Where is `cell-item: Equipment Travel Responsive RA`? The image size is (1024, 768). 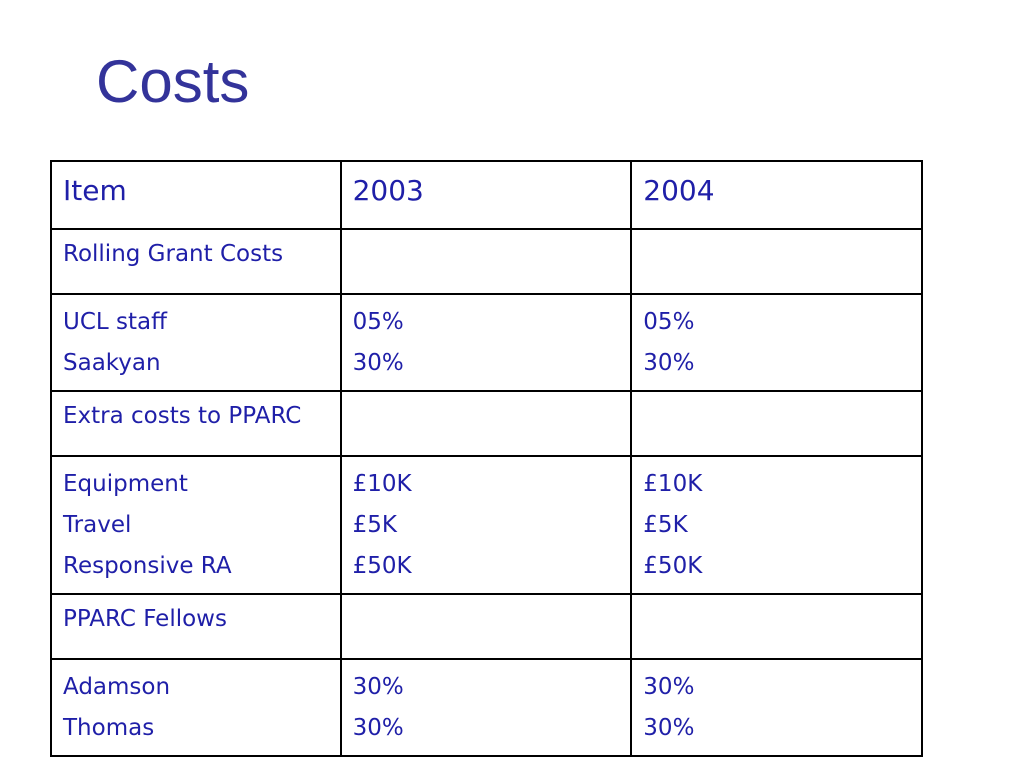
cell-item: Equipment Travel Responsive RA is located at coordinates (196, 525).